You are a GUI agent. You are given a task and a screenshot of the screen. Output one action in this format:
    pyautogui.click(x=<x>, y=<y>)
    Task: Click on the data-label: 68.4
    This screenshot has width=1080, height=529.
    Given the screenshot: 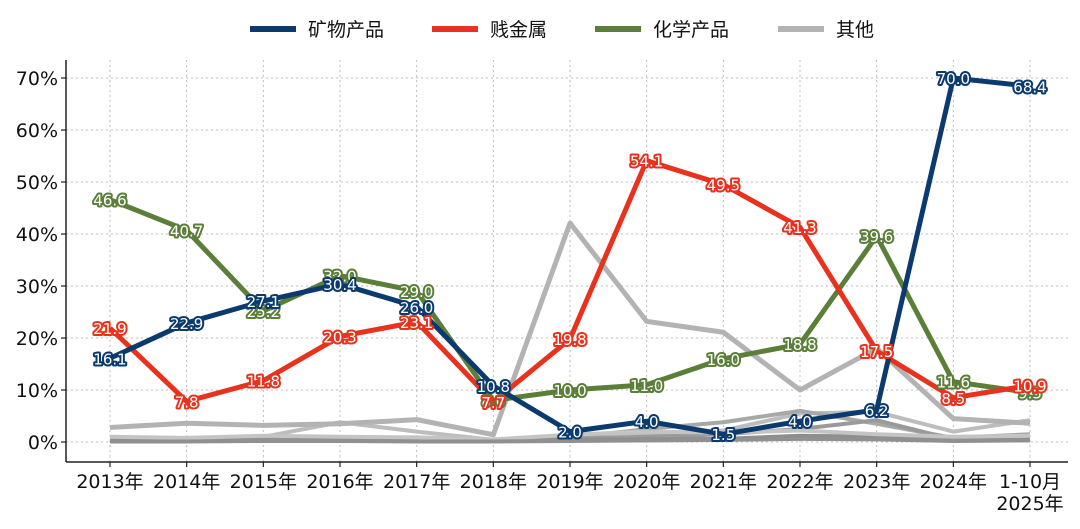 What is the action you would take?
    pyautogui.click(x=1029, y=87)
    